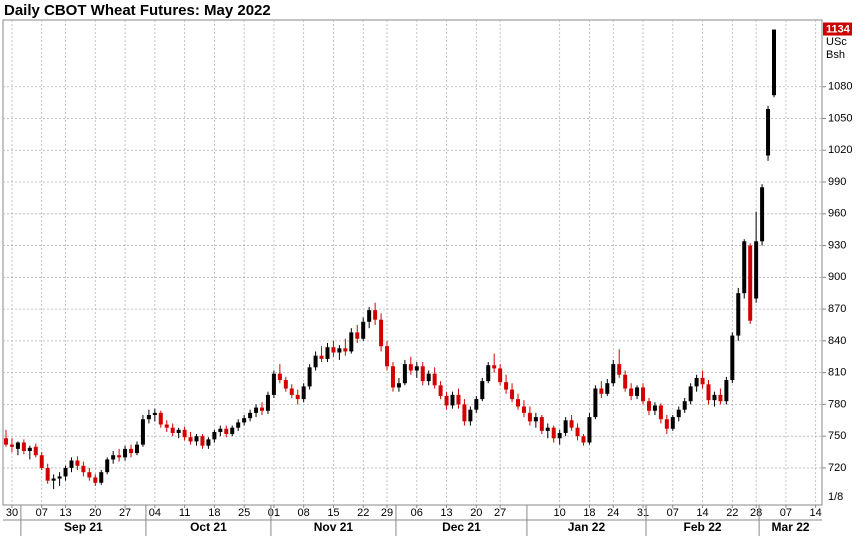 This screenshot has width=868, height=536. I want to click on x-tick-label: 20, so click(476, 513).